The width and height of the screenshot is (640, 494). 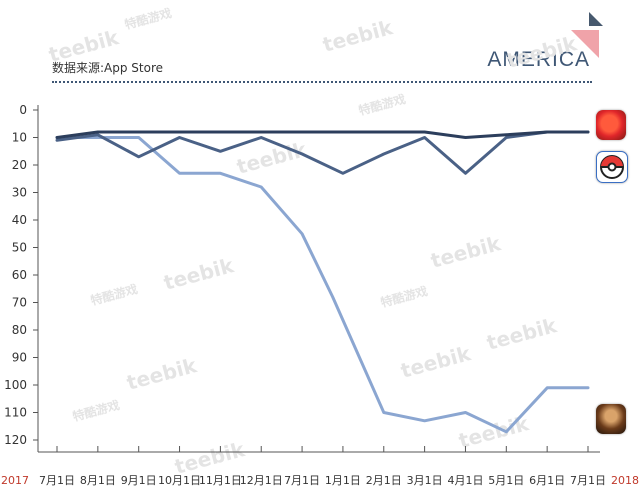 I want to click on data-source-label: 数据来源:App Store, so click(x=108, y=68).